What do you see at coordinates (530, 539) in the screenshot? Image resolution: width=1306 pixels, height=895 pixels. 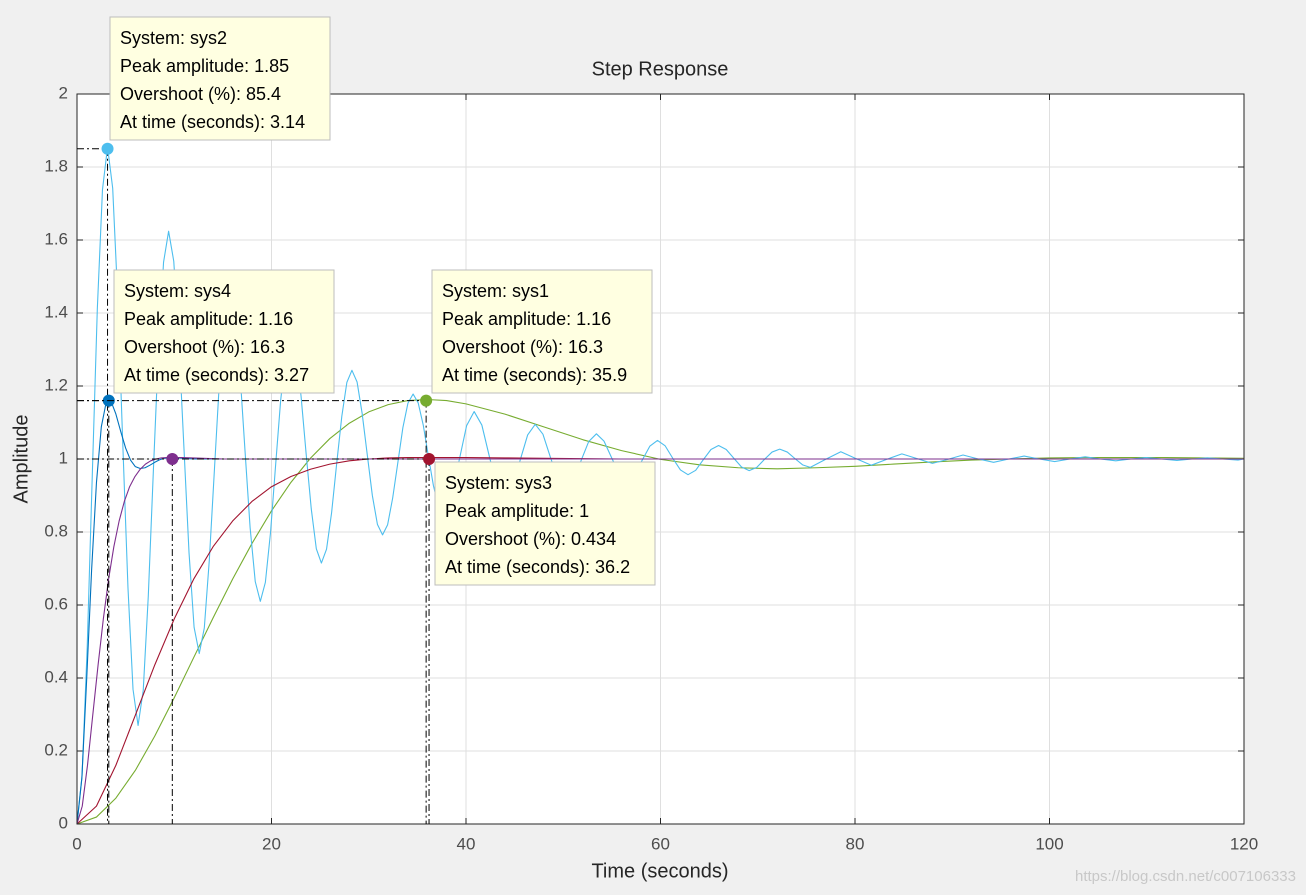 I see `datatip-text: Overshoot (%): 0.434` at bounding box center [530, 539].